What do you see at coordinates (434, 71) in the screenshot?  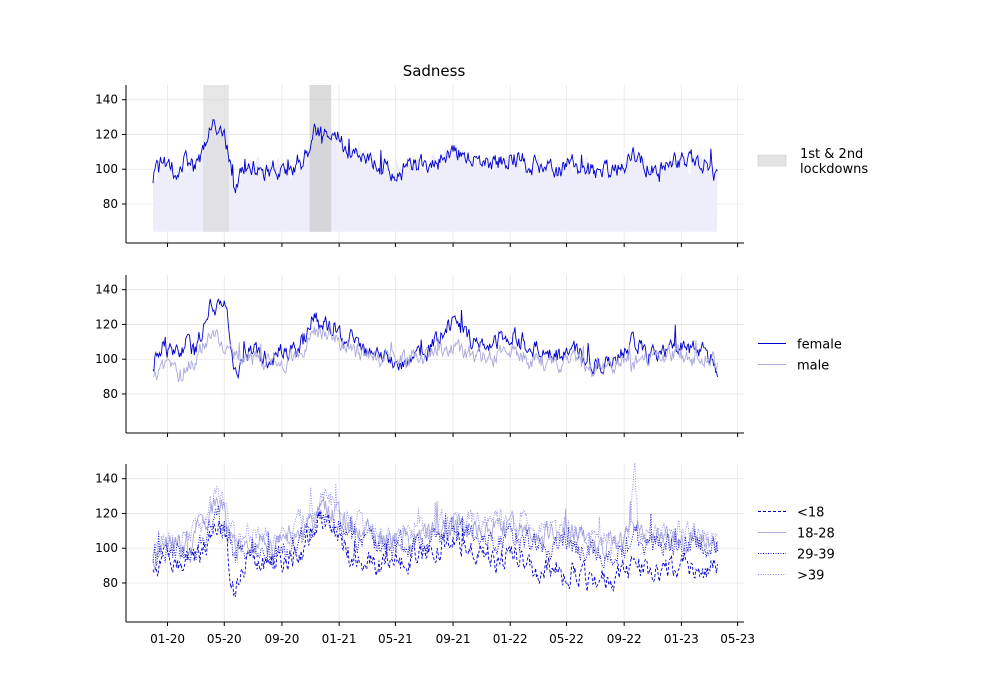 I see `chart-title: Sadness` at bounding box center [434, 71].